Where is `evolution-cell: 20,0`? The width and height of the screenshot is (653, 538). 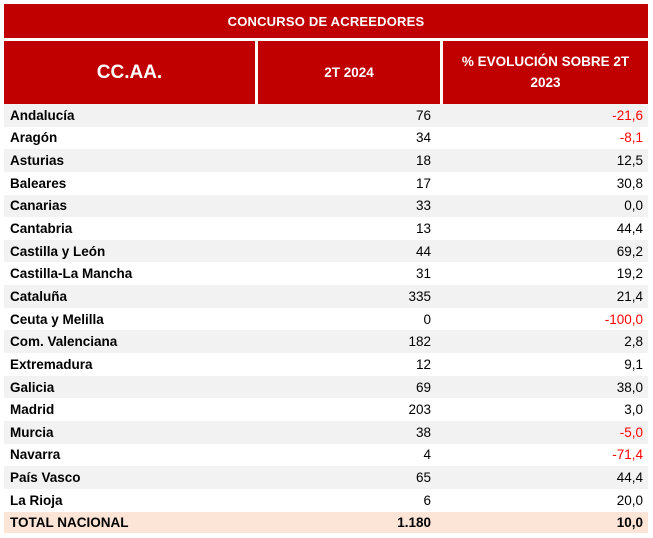 evolution-cell: 20,0 is located at coordinates (629, 500).